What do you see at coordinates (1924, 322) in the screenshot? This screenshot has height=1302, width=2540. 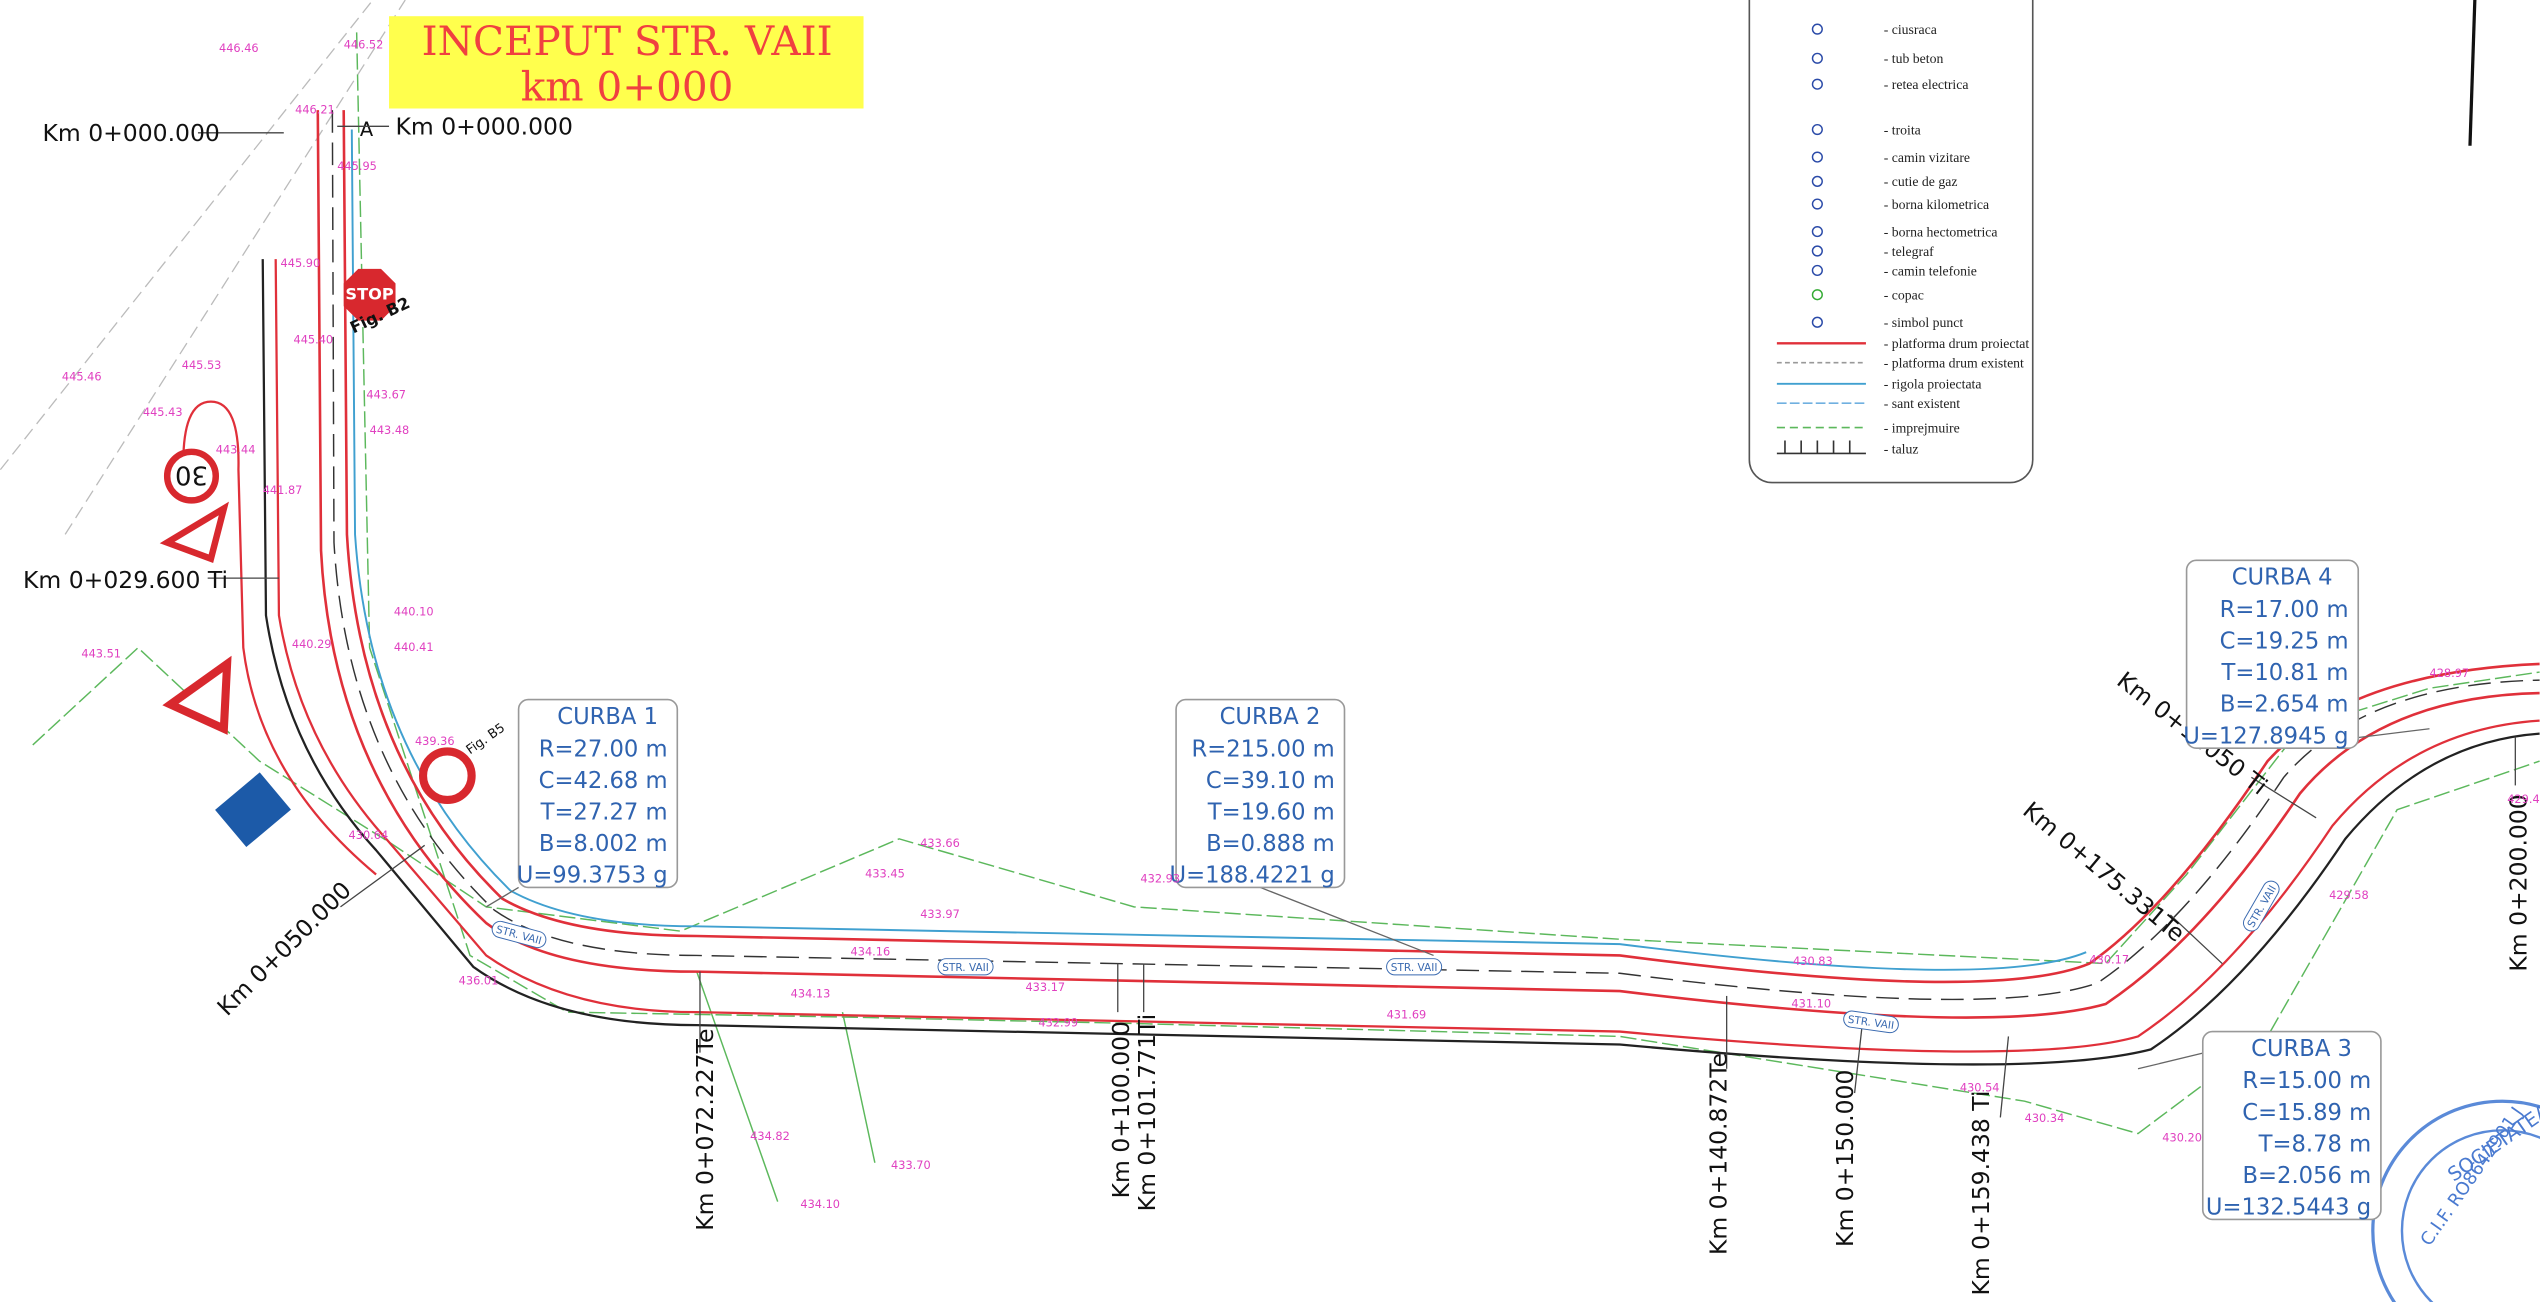 I see `legend-item: - simbol punct` at bounding box center [1924, 322].